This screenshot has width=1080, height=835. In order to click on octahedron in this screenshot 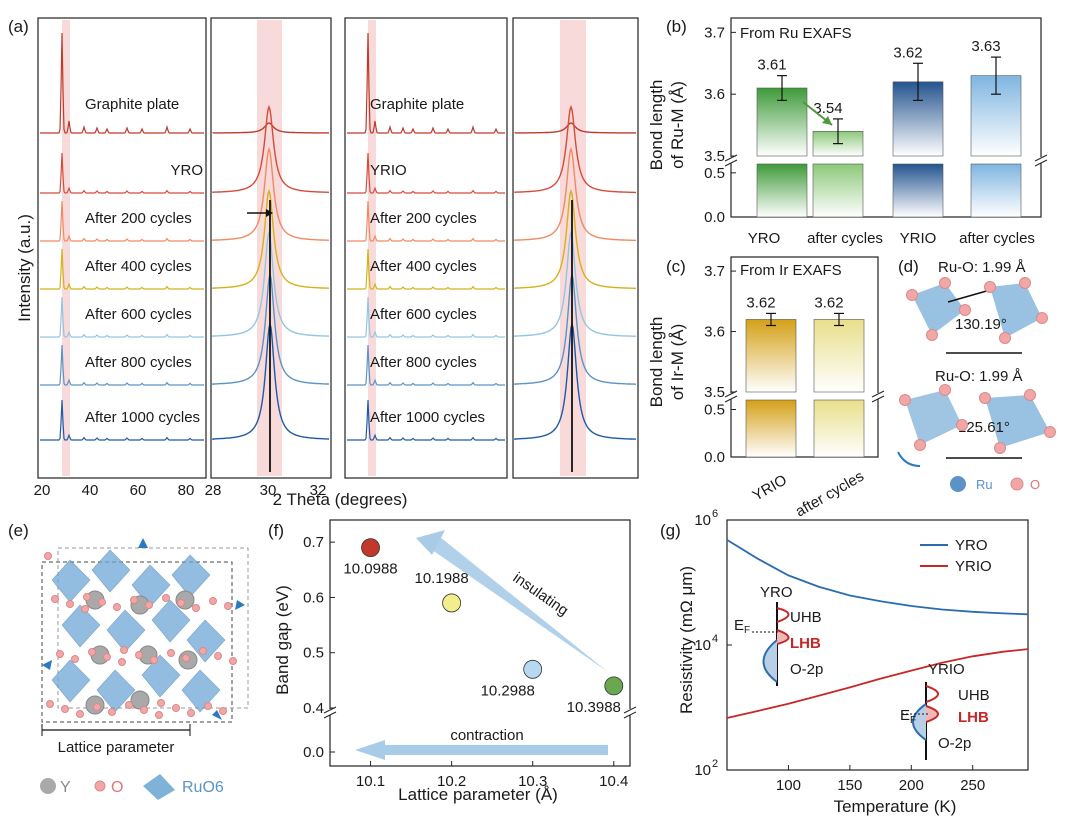, I will do `click(1017, 421)`.